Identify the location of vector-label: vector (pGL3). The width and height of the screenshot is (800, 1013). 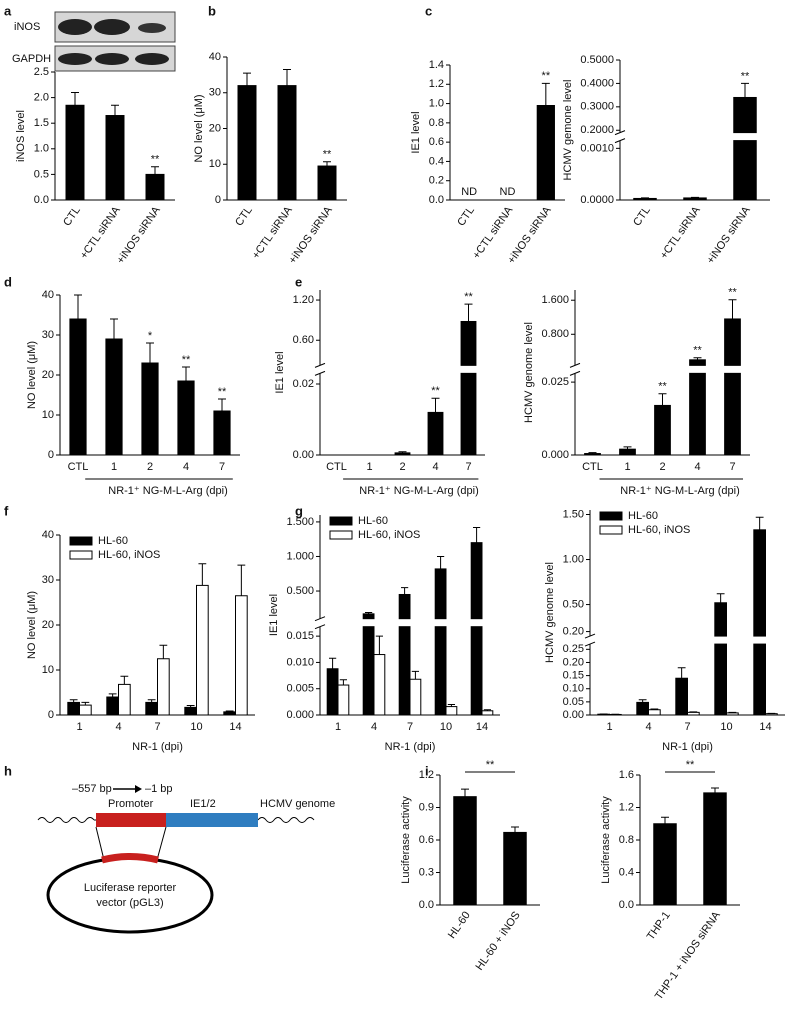
(129, 903).